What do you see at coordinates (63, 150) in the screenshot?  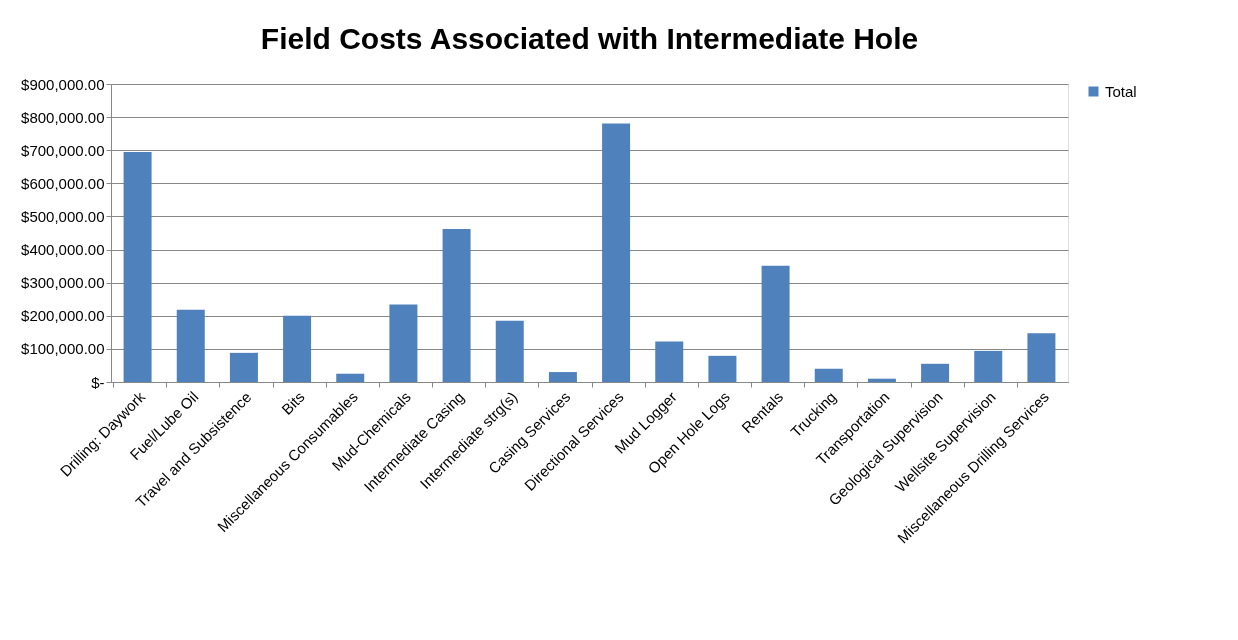 I see `y-tick-label: $700,000.00` at bounding box center [63, 150].